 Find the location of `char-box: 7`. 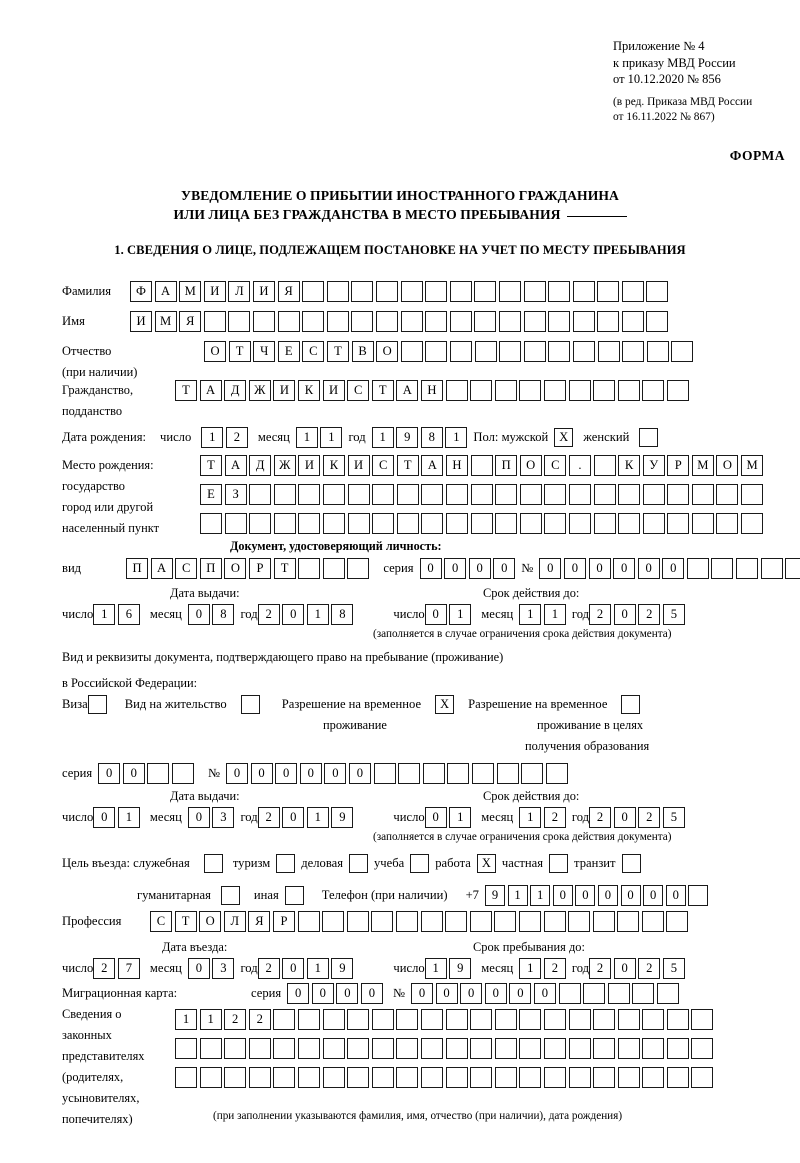

char-box: 7 is located at coordinates (128, 968).